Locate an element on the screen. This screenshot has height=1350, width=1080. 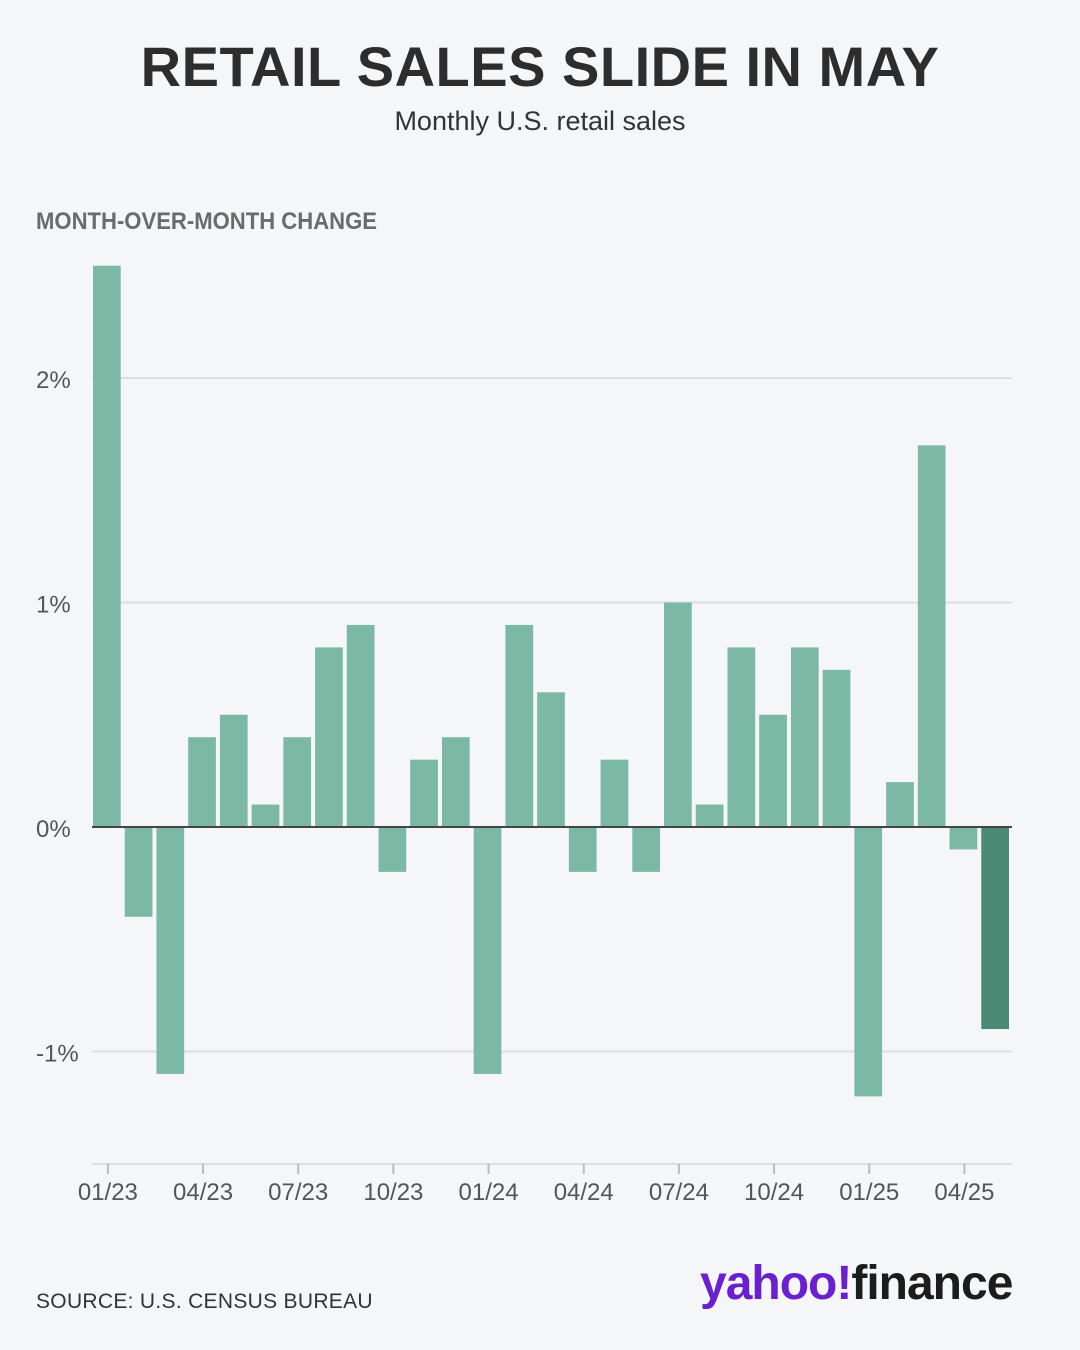
y-tick-label: -1% is located at coordinates (57, 1054).